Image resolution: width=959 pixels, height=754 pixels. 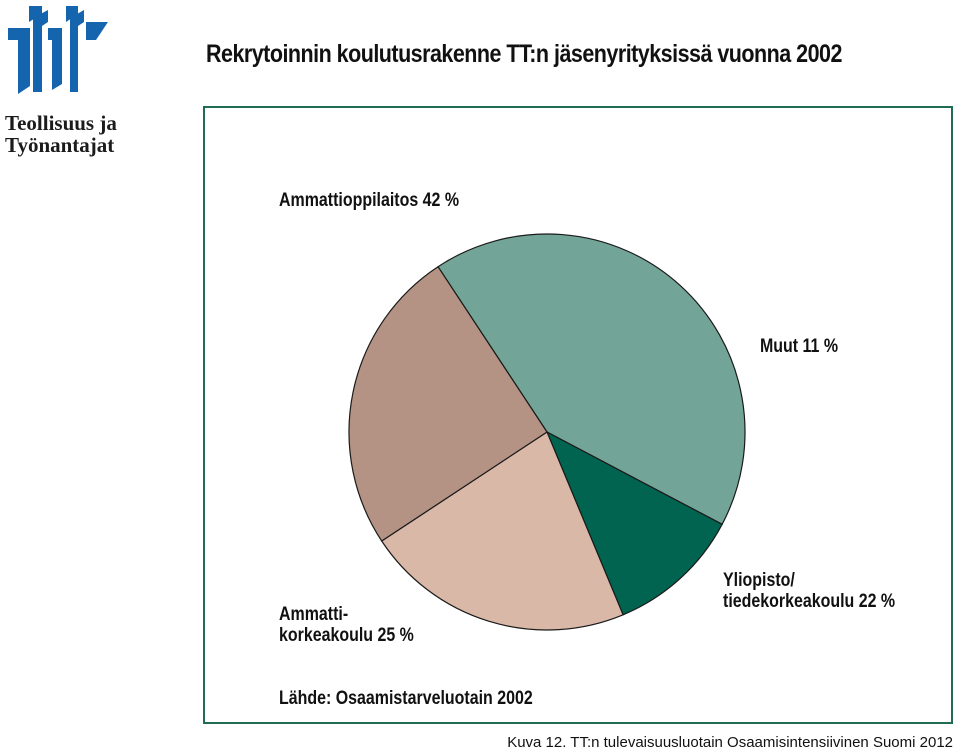 What do you see at coordinates (502, 531) in the screenshot?
I see `pie-slice-yliopisto` at bounding box center [502, 531].